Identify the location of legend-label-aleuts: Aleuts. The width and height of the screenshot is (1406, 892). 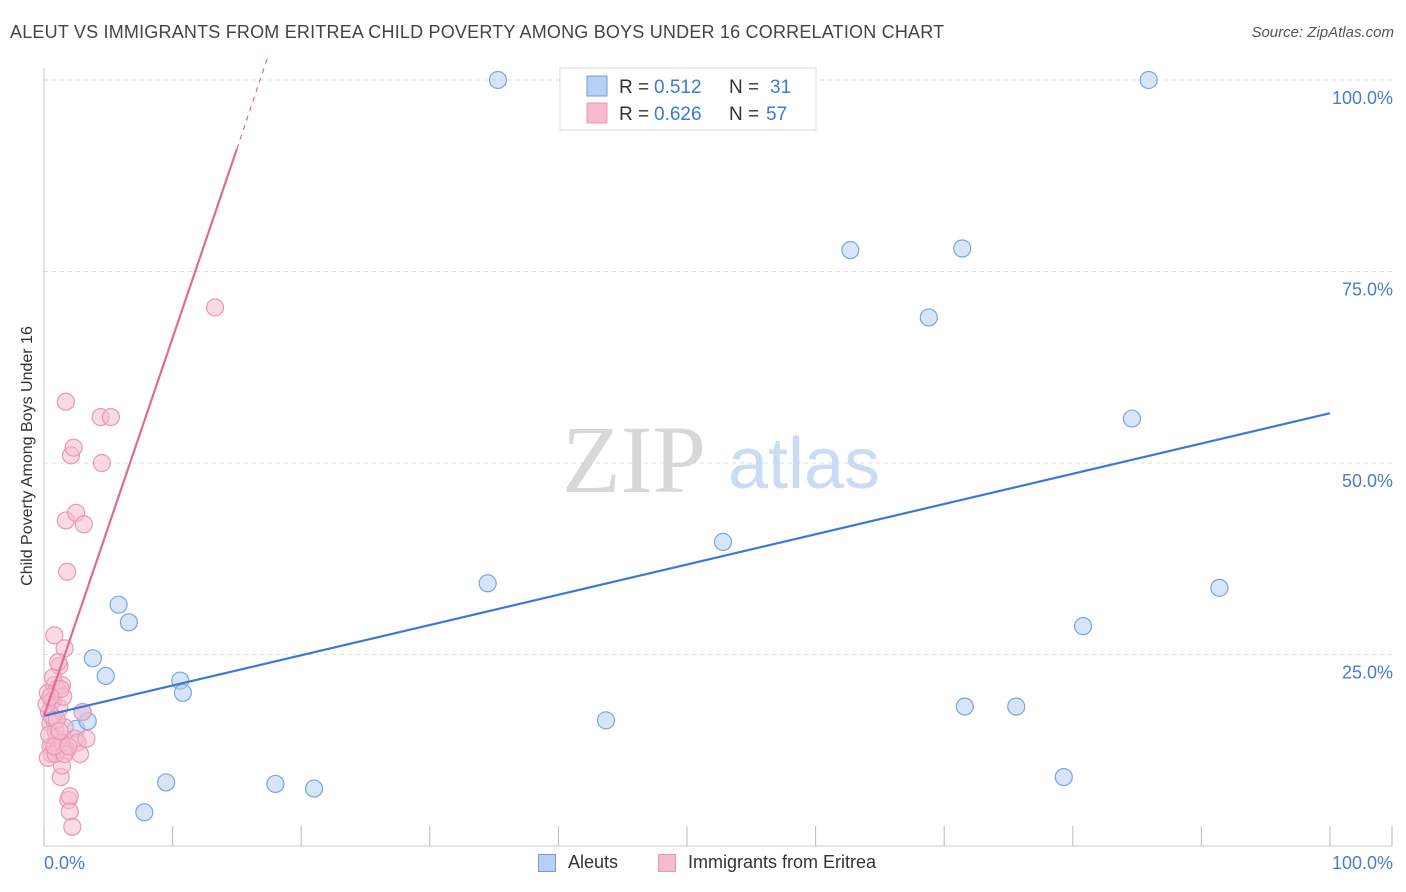
(593, 862).